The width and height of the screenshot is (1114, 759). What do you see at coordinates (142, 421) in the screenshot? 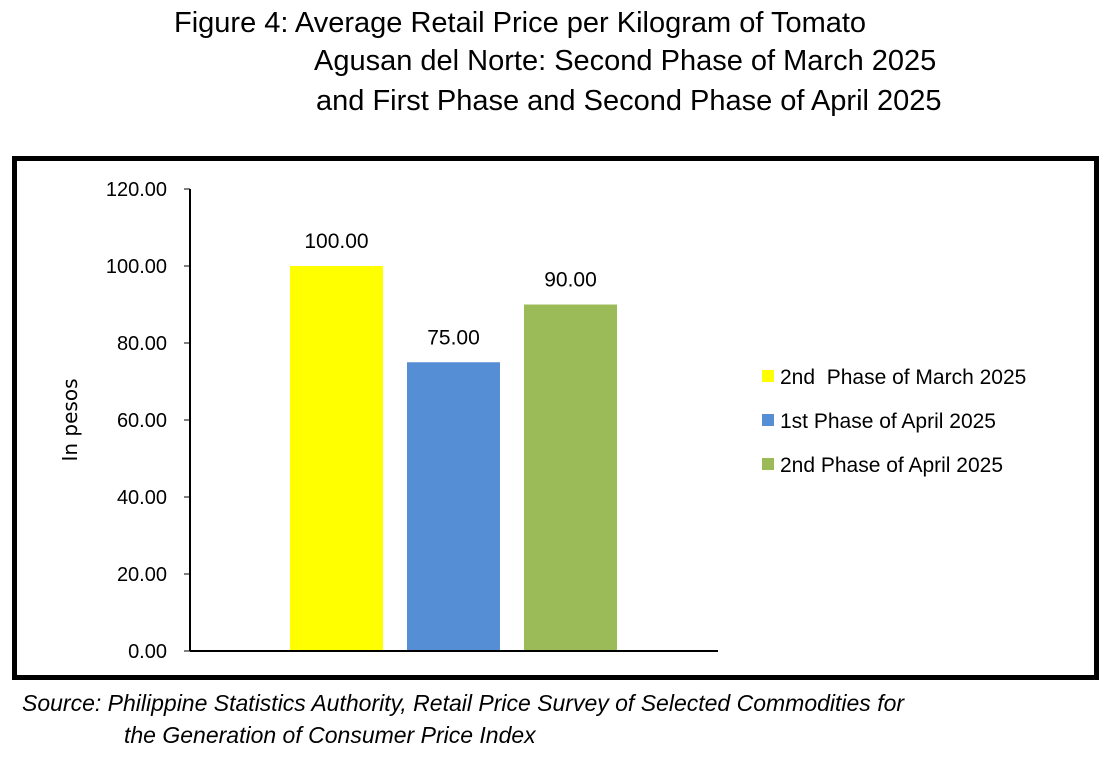
I see `y-tick-label: 60.00` at bounding box center [142, 421].